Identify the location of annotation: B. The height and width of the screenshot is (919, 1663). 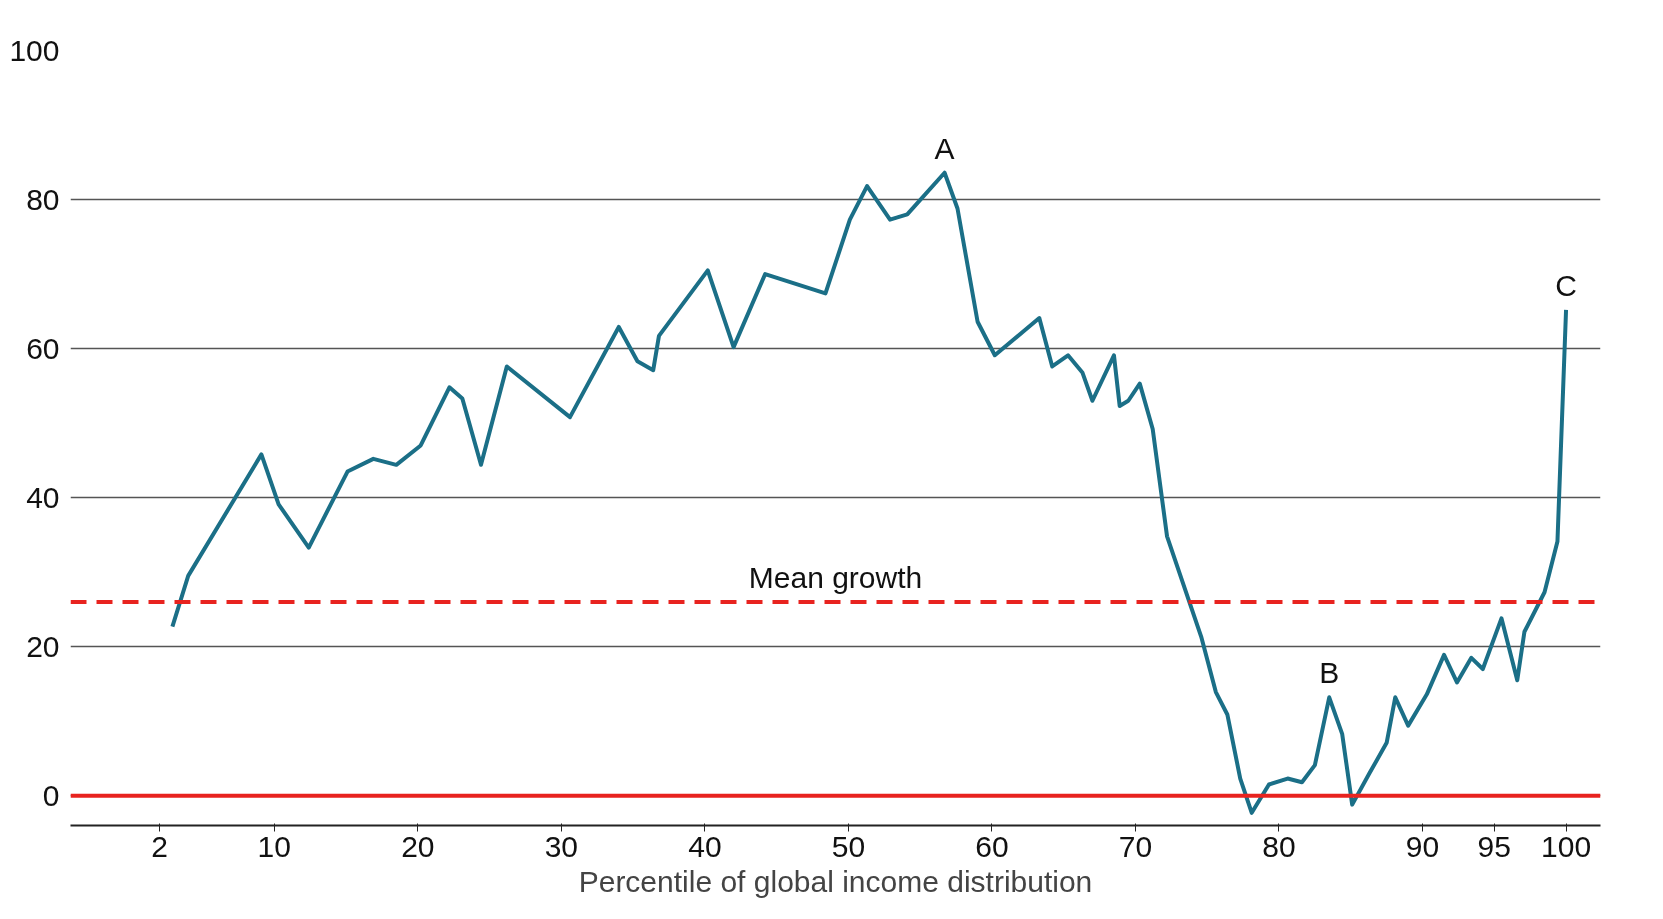
(1329, 673).